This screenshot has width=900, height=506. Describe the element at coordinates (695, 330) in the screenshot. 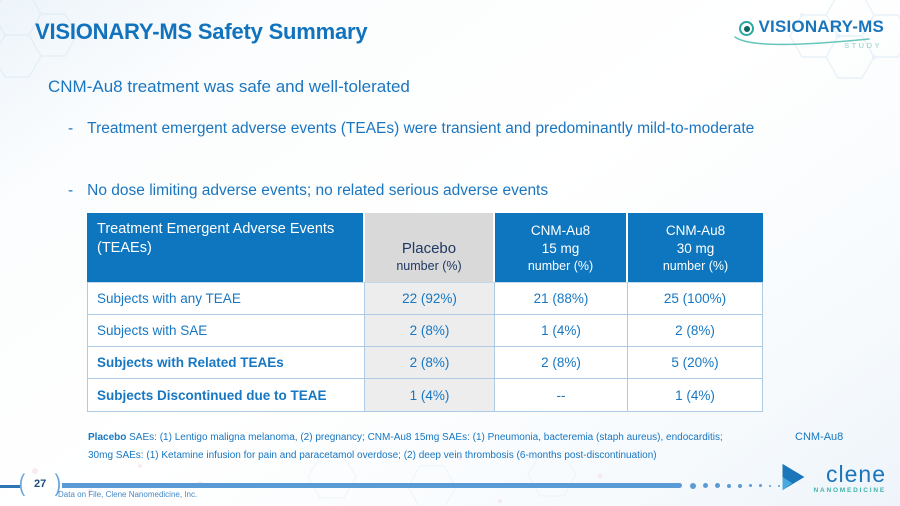

I see `cell-30mg: 2 (8%)` at that location.